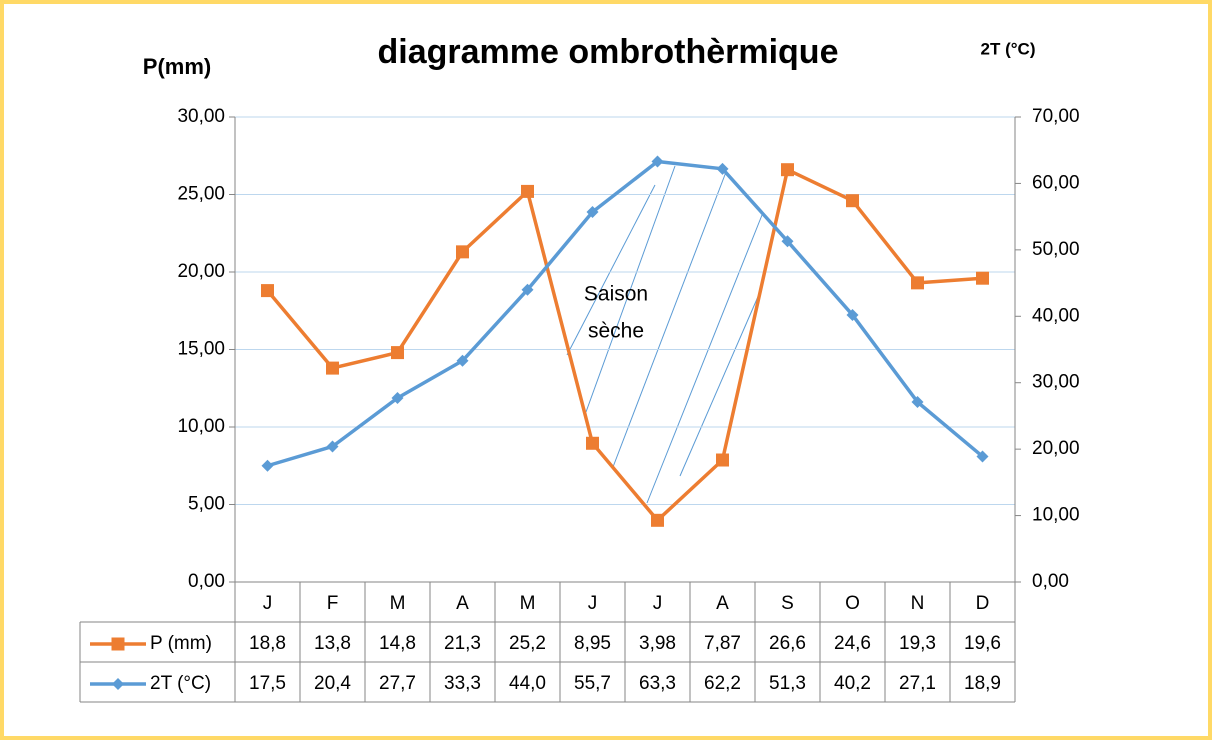 This screenshot has width=1212, height=745. I want to click on table-value: 7,87, so click(722, 643).